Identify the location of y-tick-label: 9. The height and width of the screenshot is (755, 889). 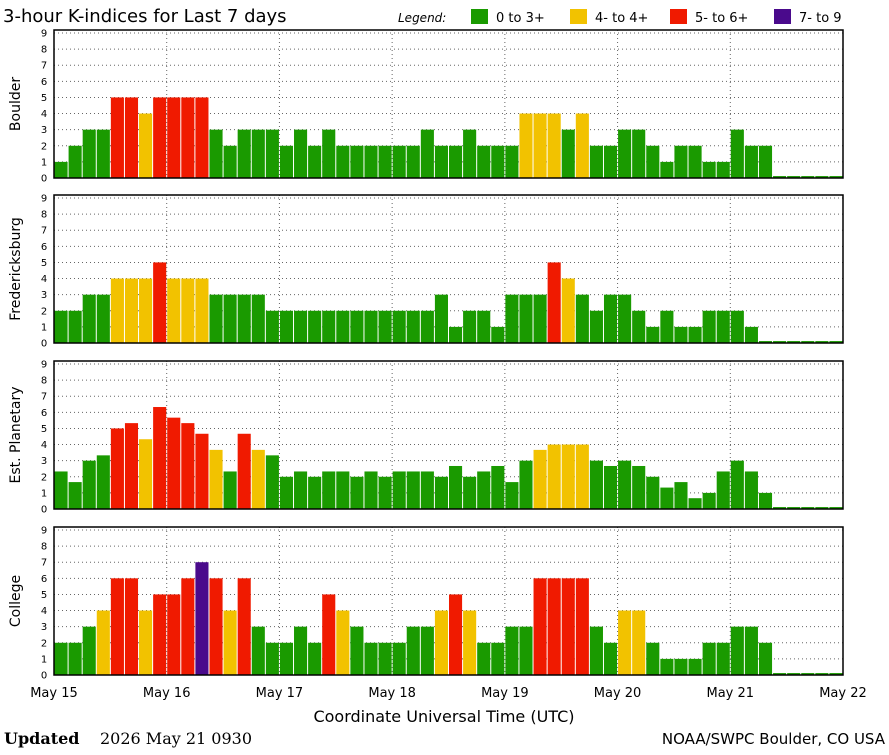
(44, 34).